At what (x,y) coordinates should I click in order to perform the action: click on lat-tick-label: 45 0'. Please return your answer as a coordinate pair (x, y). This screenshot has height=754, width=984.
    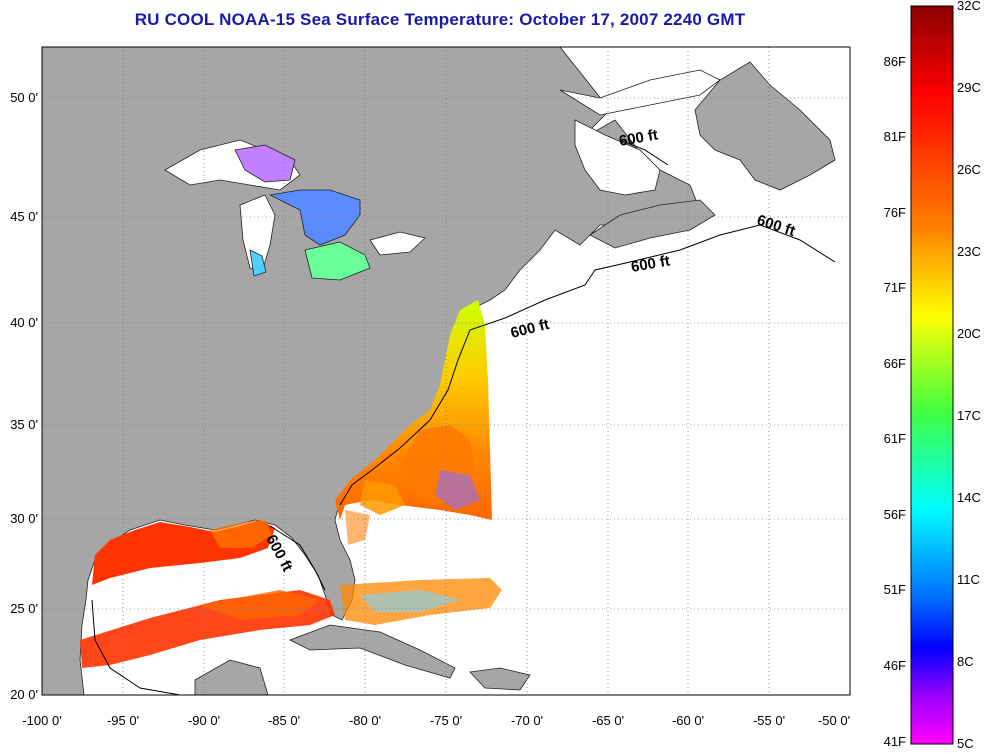
    Looking at the image, I should click on (24, 216).